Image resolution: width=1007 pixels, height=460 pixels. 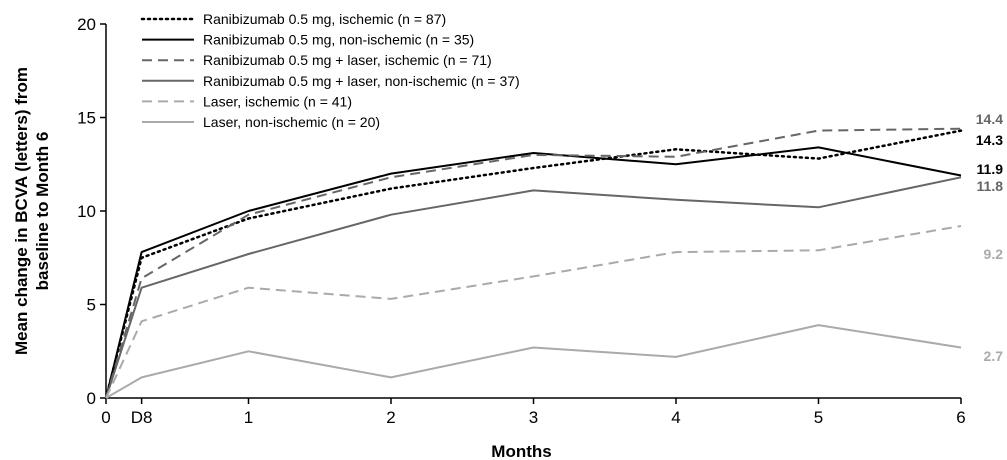 What do you see at coordinates (675, 417) in the screenshot?
I see `x-tick-label: 4` at bounding box center [675, 417].